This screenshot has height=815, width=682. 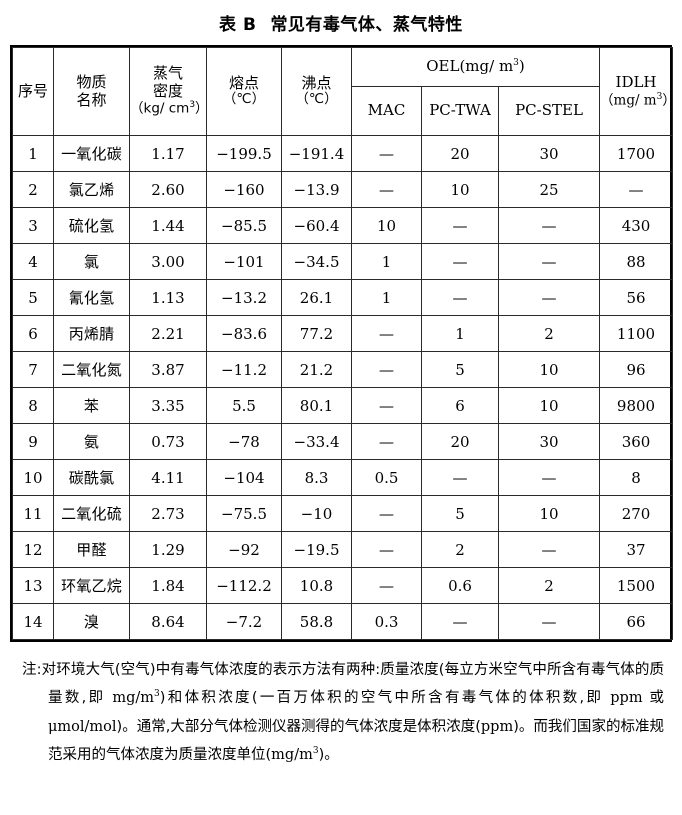 What do you see at coordinates (636, 585) in the screenshot?
I see `cell-idlh: 1500` at bounding box center [636, 585].